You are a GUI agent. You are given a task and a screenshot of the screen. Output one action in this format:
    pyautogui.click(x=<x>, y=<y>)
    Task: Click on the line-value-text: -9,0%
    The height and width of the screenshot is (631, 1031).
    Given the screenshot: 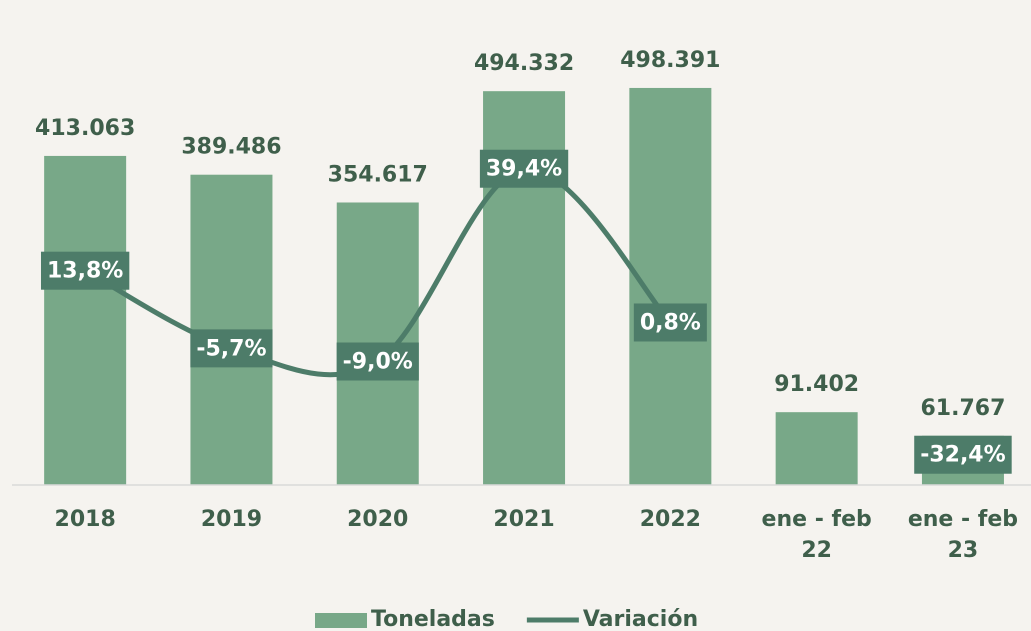 What is the action you would take?
    pyautogui.click(x=378, y=362)
    